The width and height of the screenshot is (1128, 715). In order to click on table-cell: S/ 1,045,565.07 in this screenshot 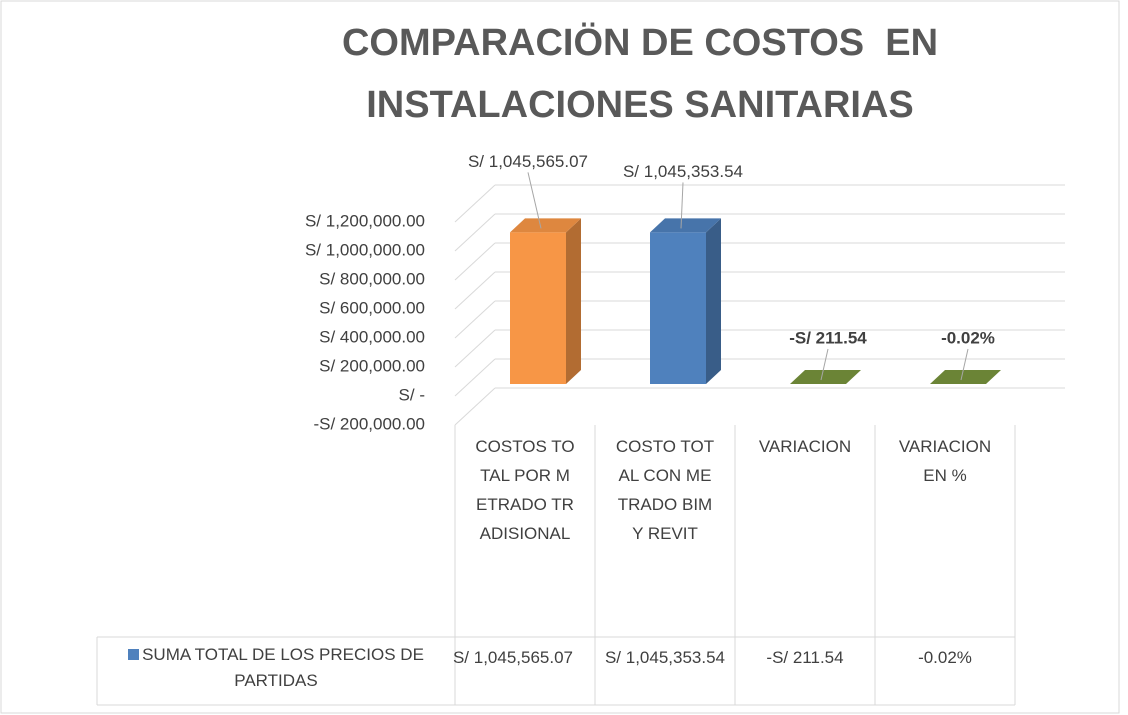, I will do `click(513, 657)`.